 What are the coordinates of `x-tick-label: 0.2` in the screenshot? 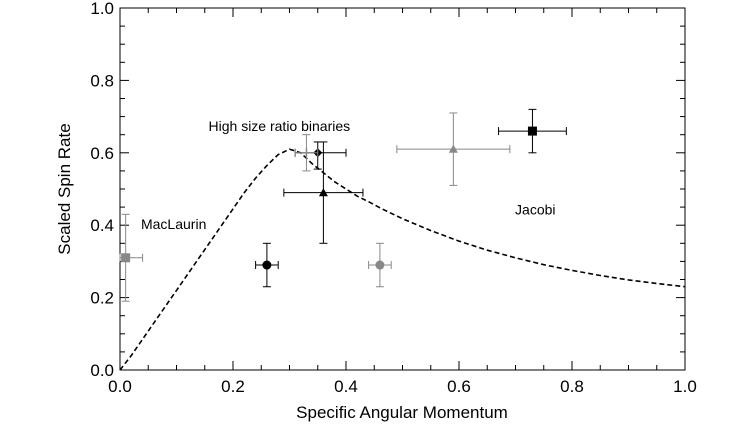 It's located at (233, 386).